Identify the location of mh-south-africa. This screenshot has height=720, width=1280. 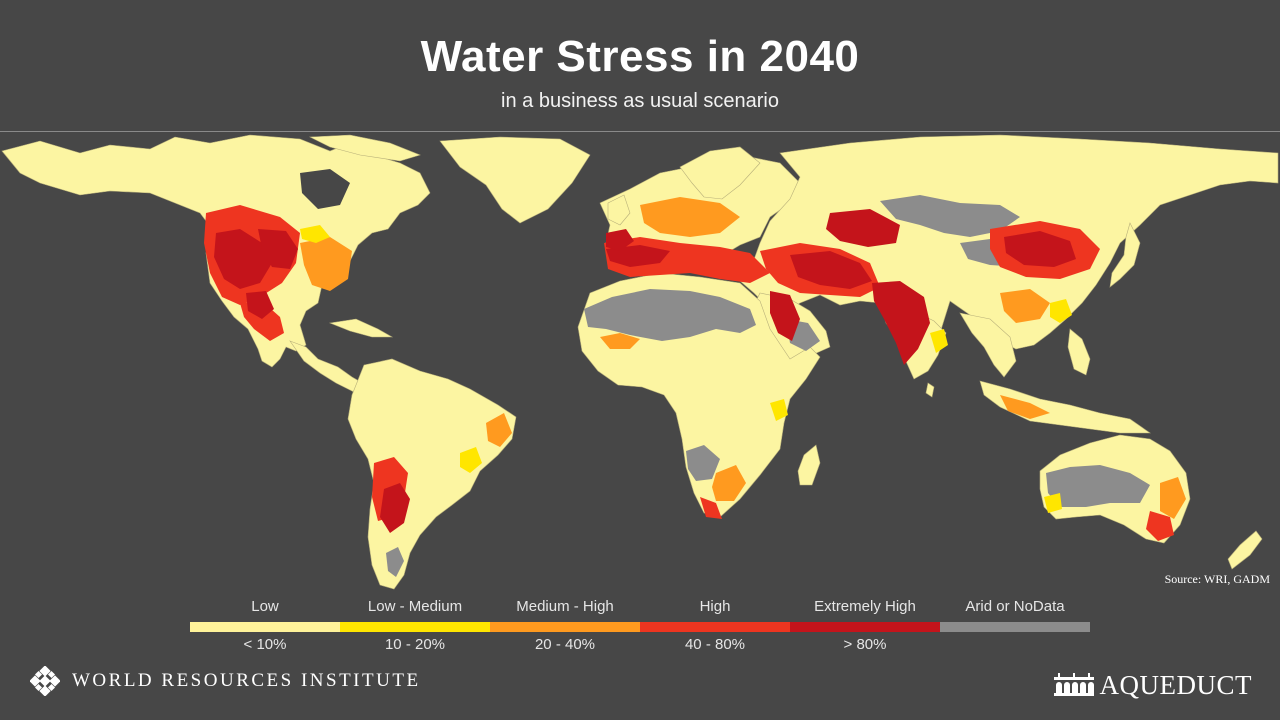
(729, 483).